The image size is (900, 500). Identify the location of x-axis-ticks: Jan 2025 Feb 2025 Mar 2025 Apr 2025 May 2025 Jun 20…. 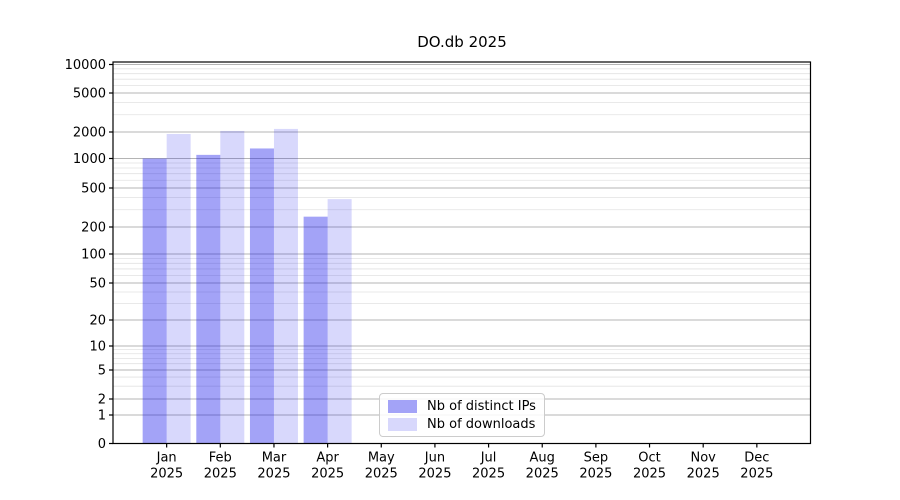
(461, 462).